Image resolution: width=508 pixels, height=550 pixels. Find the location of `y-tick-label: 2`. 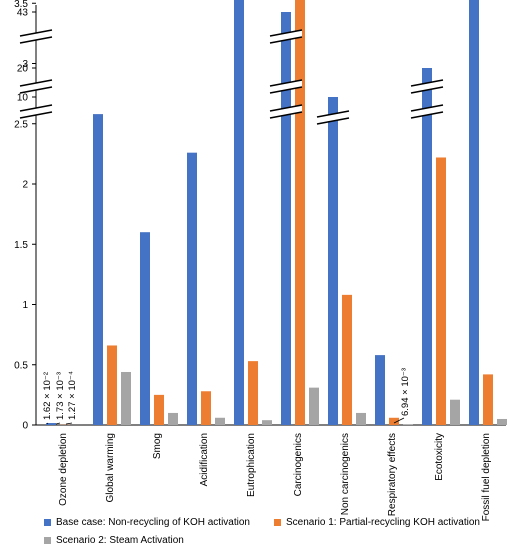

y-tick-label: 2 is located at coordinates (25, 185).